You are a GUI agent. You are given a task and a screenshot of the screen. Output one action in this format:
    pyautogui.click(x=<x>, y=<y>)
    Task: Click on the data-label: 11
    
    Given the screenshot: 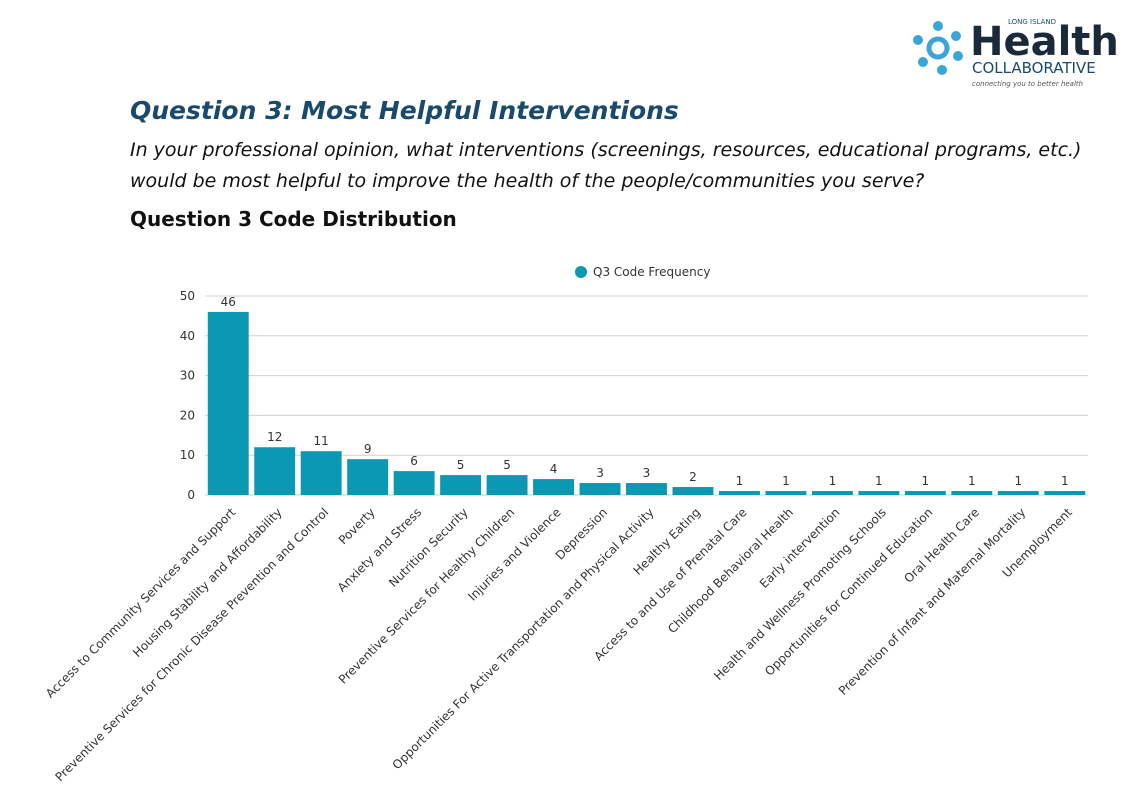 What is the action you would take?
    pyautogui.click(x=321, y=441)
    